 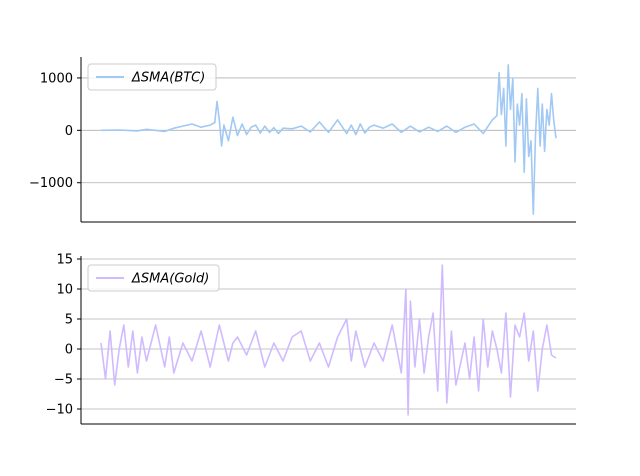 What do you see at coordinates (64, 260) in the screenshot?
I see `gold-y-tick-label: 15` at bounding box center [64, 260].